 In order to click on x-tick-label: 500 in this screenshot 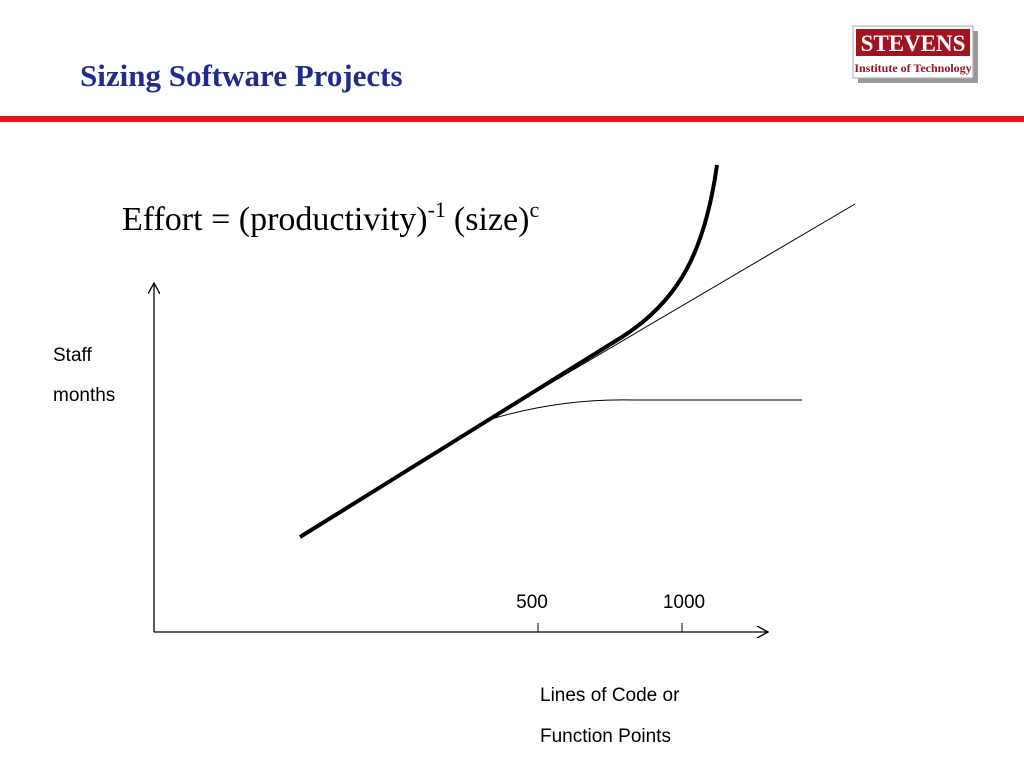, I will do `click(532, 602)`.